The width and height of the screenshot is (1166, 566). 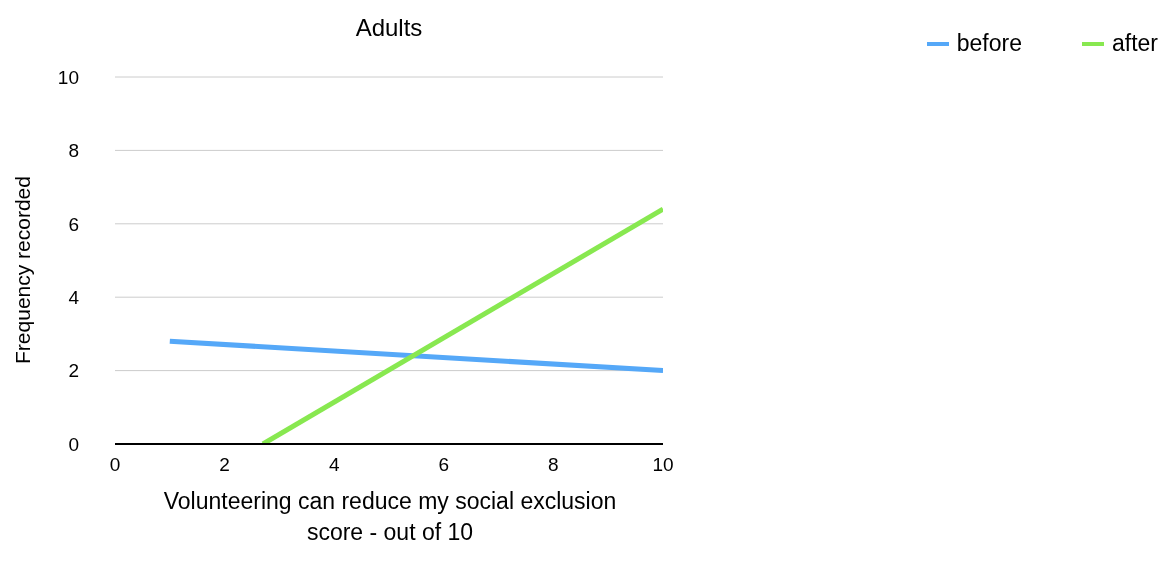 I want to click on x-axis-title: Volunteering can reduce my social exclusion score - out of 10, so click(x=390, y=517).